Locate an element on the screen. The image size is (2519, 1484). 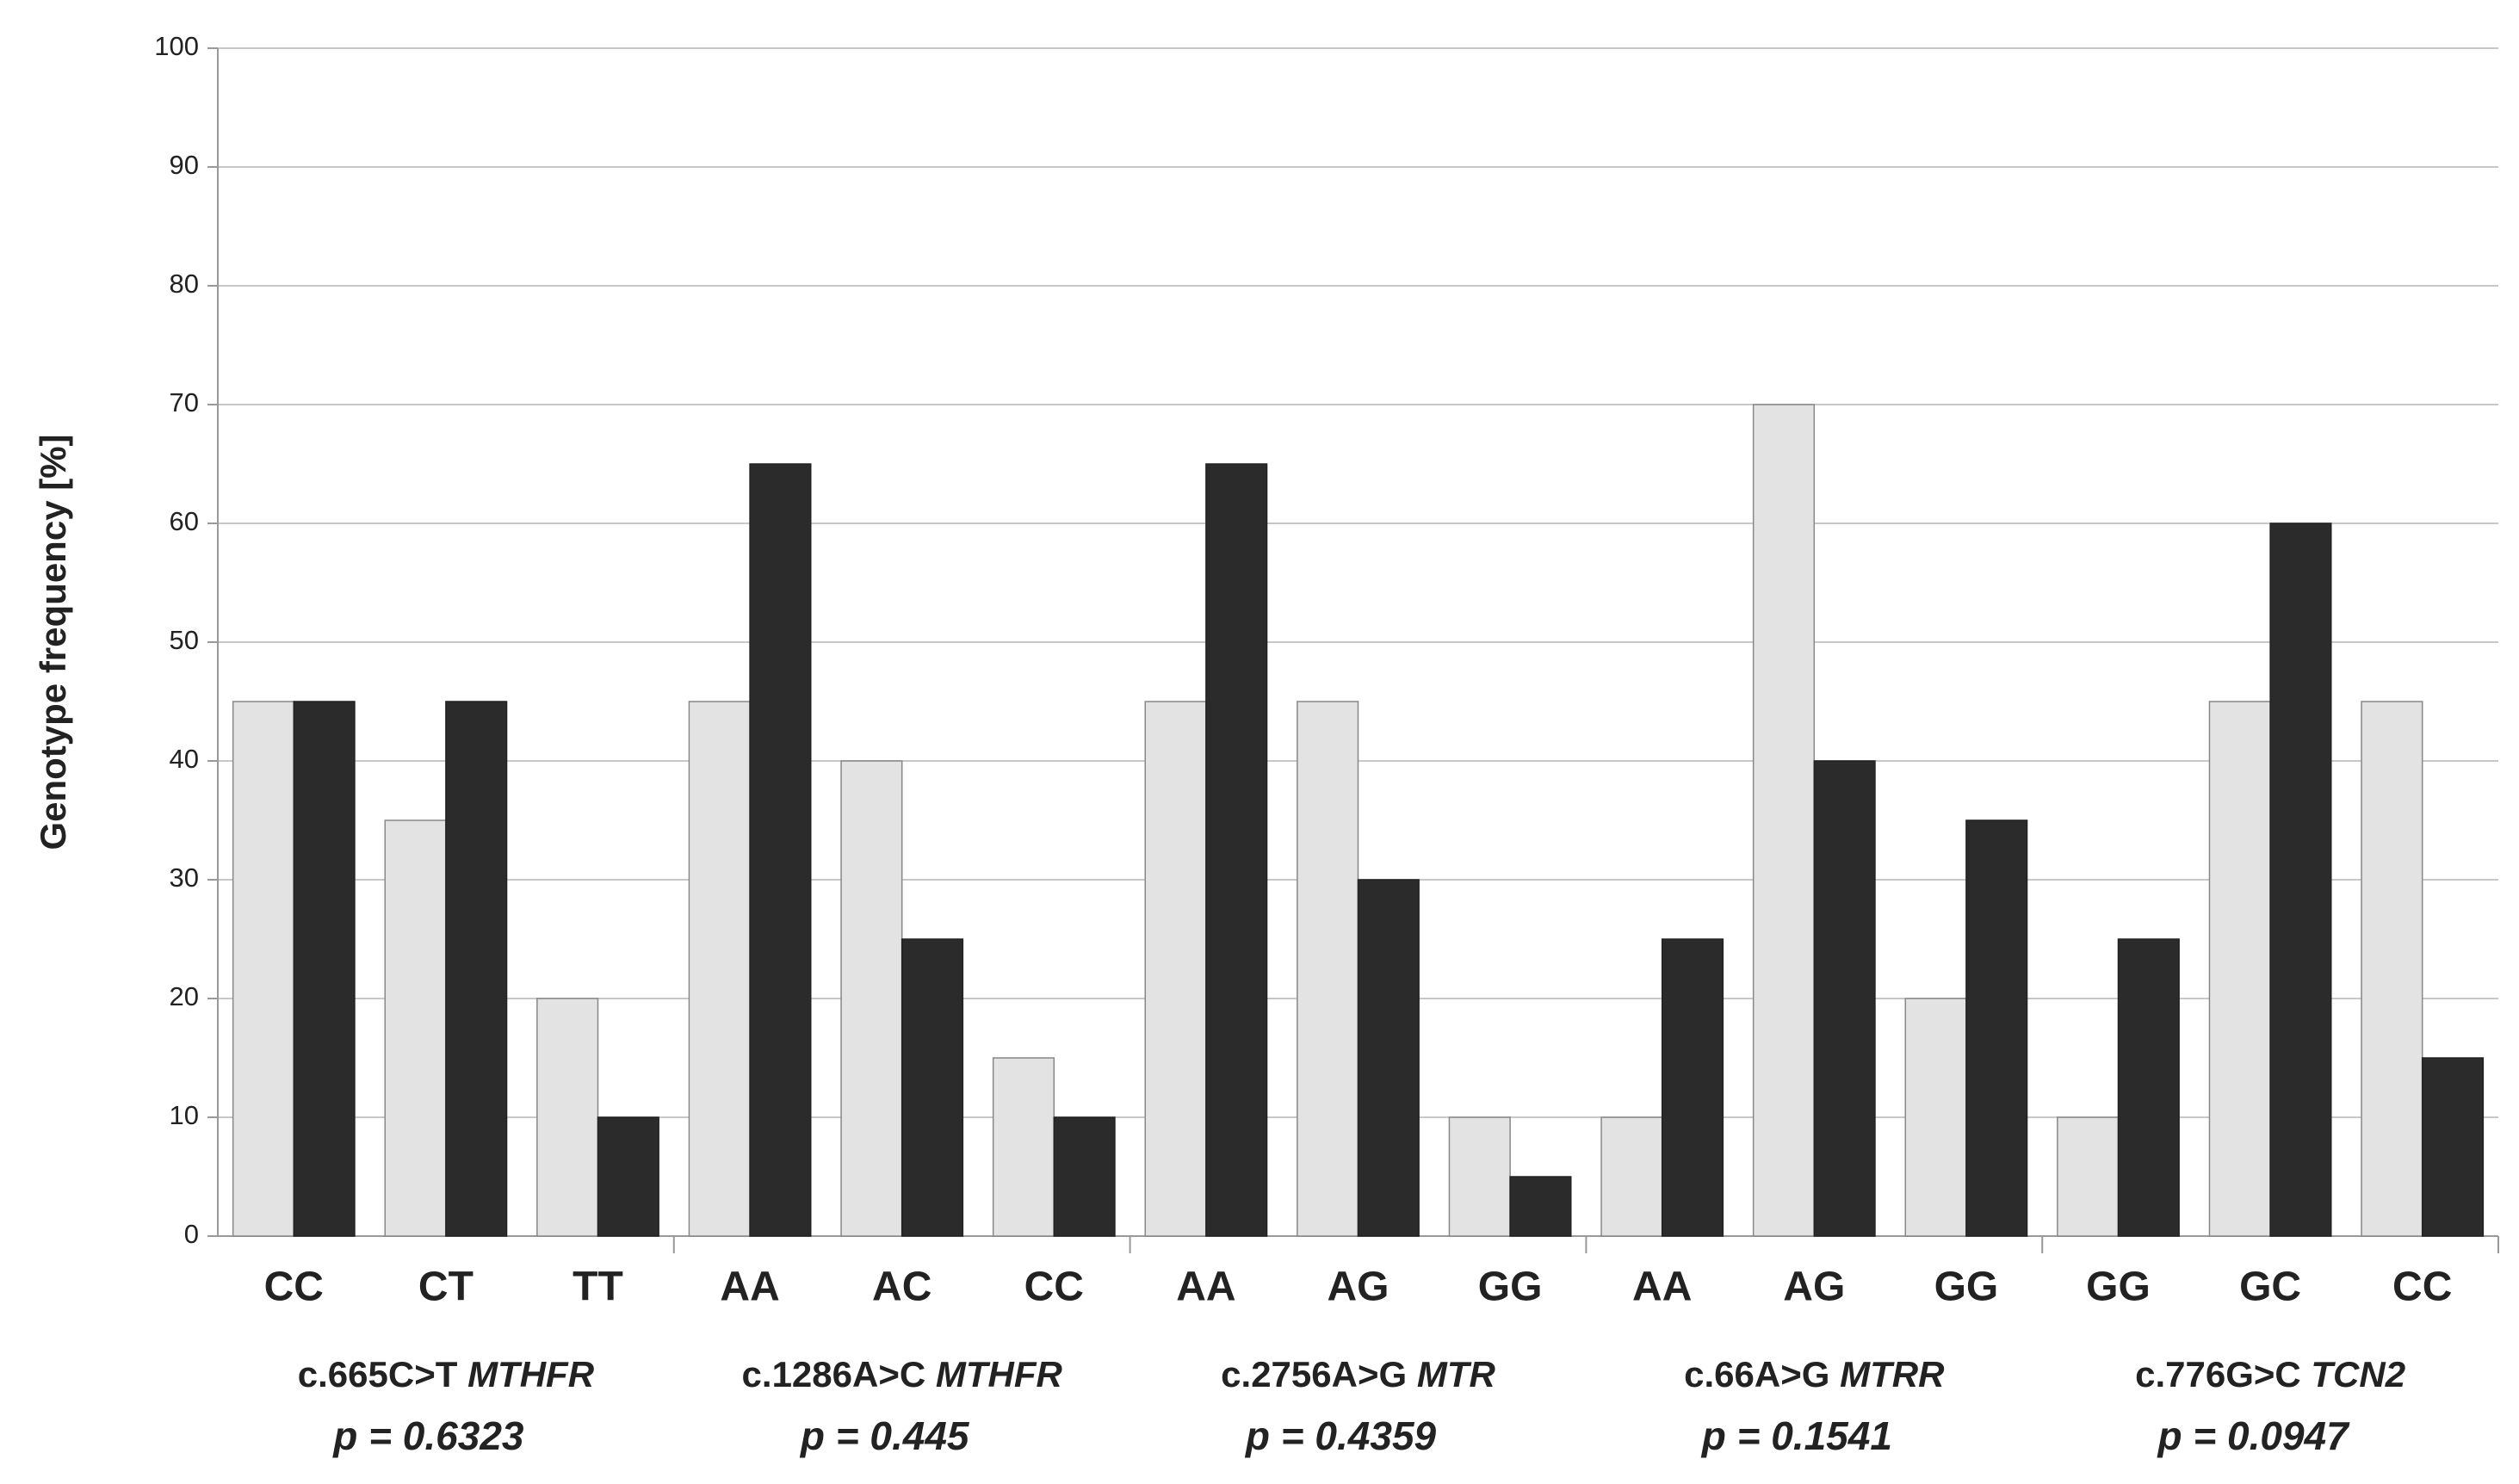
y-axis-label: Genotype frequency [%] is located at coordinates (53, 642).